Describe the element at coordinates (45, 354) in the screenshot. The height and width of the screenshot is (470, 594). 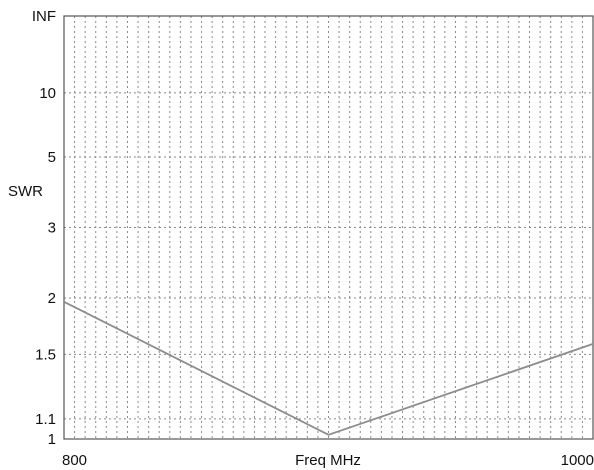
I see `y-tick-label: 1.5` at that location.